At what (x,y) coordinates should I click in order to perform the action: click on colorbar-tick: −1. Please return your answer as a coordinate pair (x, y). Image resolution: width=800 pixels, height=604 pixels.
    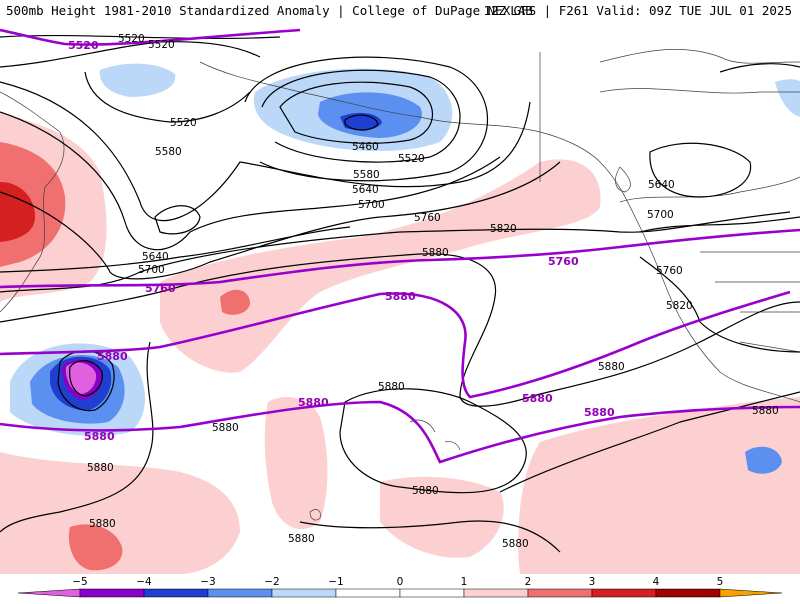
    Looking at the image, I should click on (335, 582).